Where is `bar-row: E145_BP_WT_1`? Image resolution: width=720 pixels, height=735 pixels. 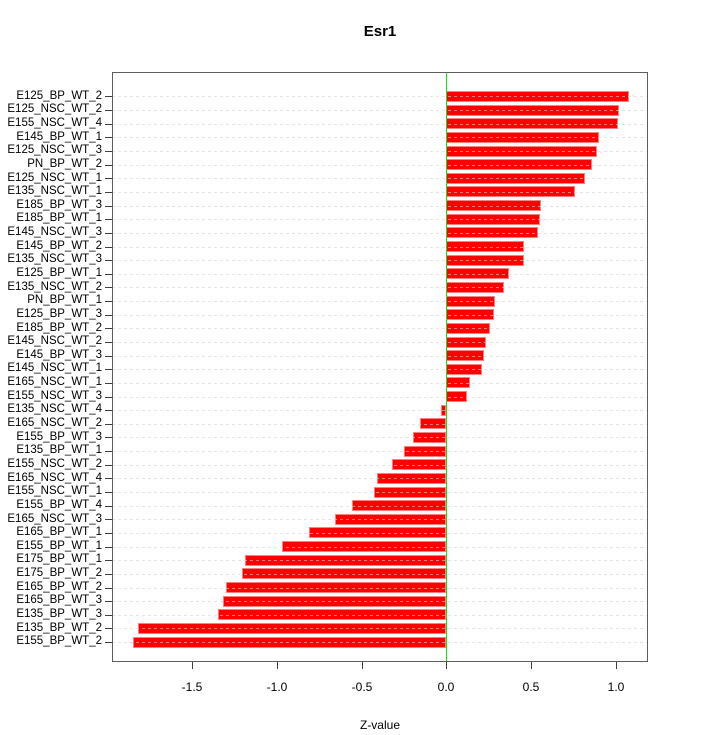 bar-row: E145_BP_WT_1 is located at coordinates (360, 138).